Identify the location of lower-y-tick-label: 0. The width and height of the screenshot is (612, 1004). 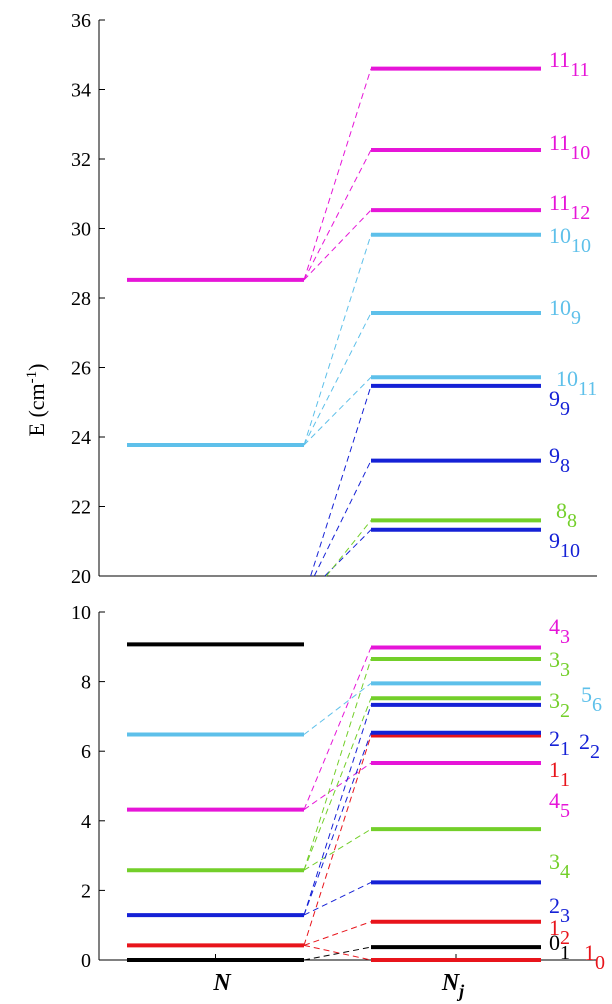
(86, 961).